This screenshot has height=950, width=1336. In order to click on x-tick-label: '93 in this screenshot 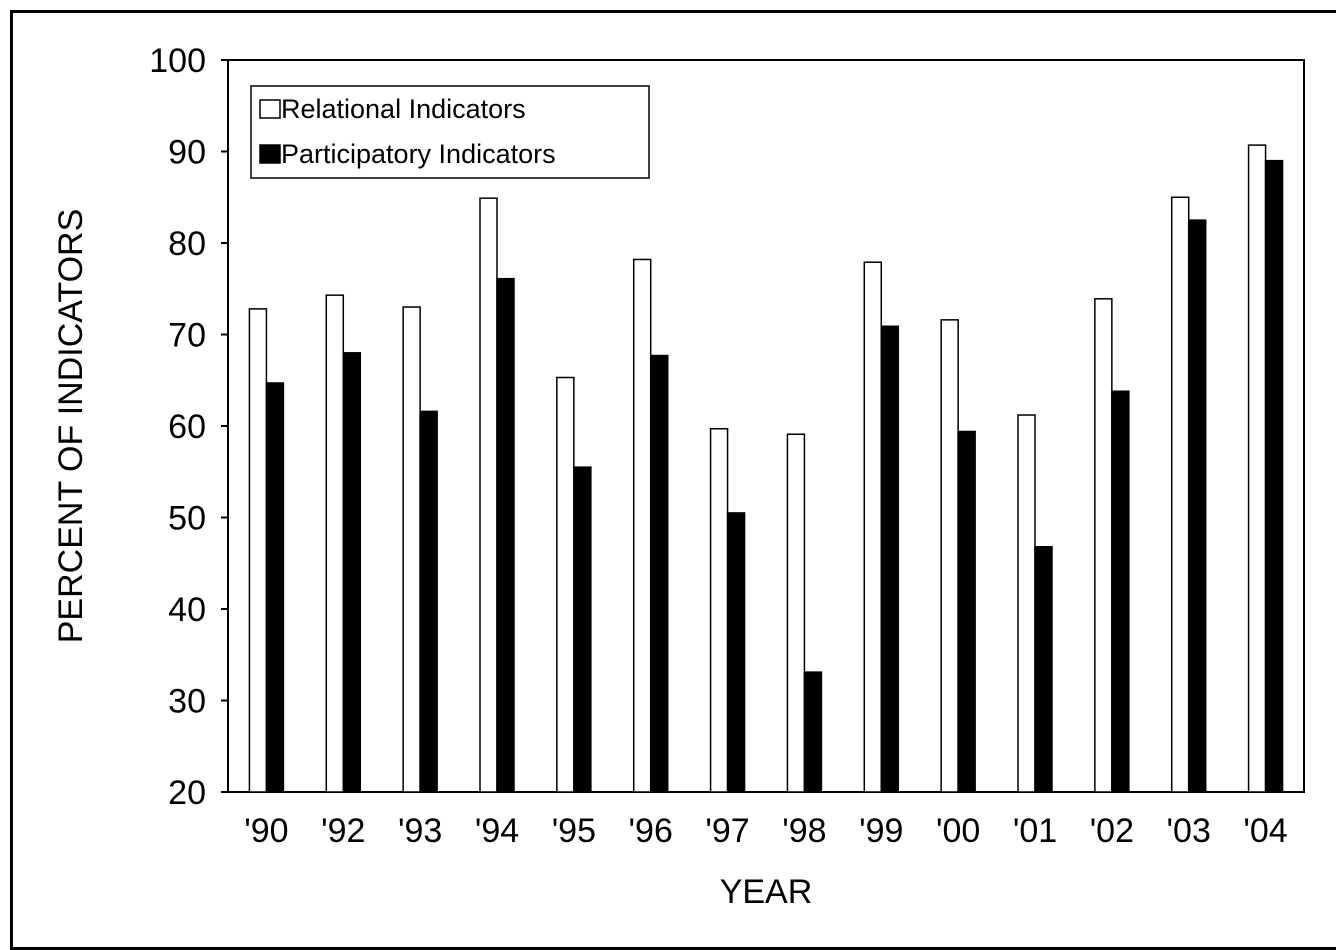, I will do `click(420, 831)`.